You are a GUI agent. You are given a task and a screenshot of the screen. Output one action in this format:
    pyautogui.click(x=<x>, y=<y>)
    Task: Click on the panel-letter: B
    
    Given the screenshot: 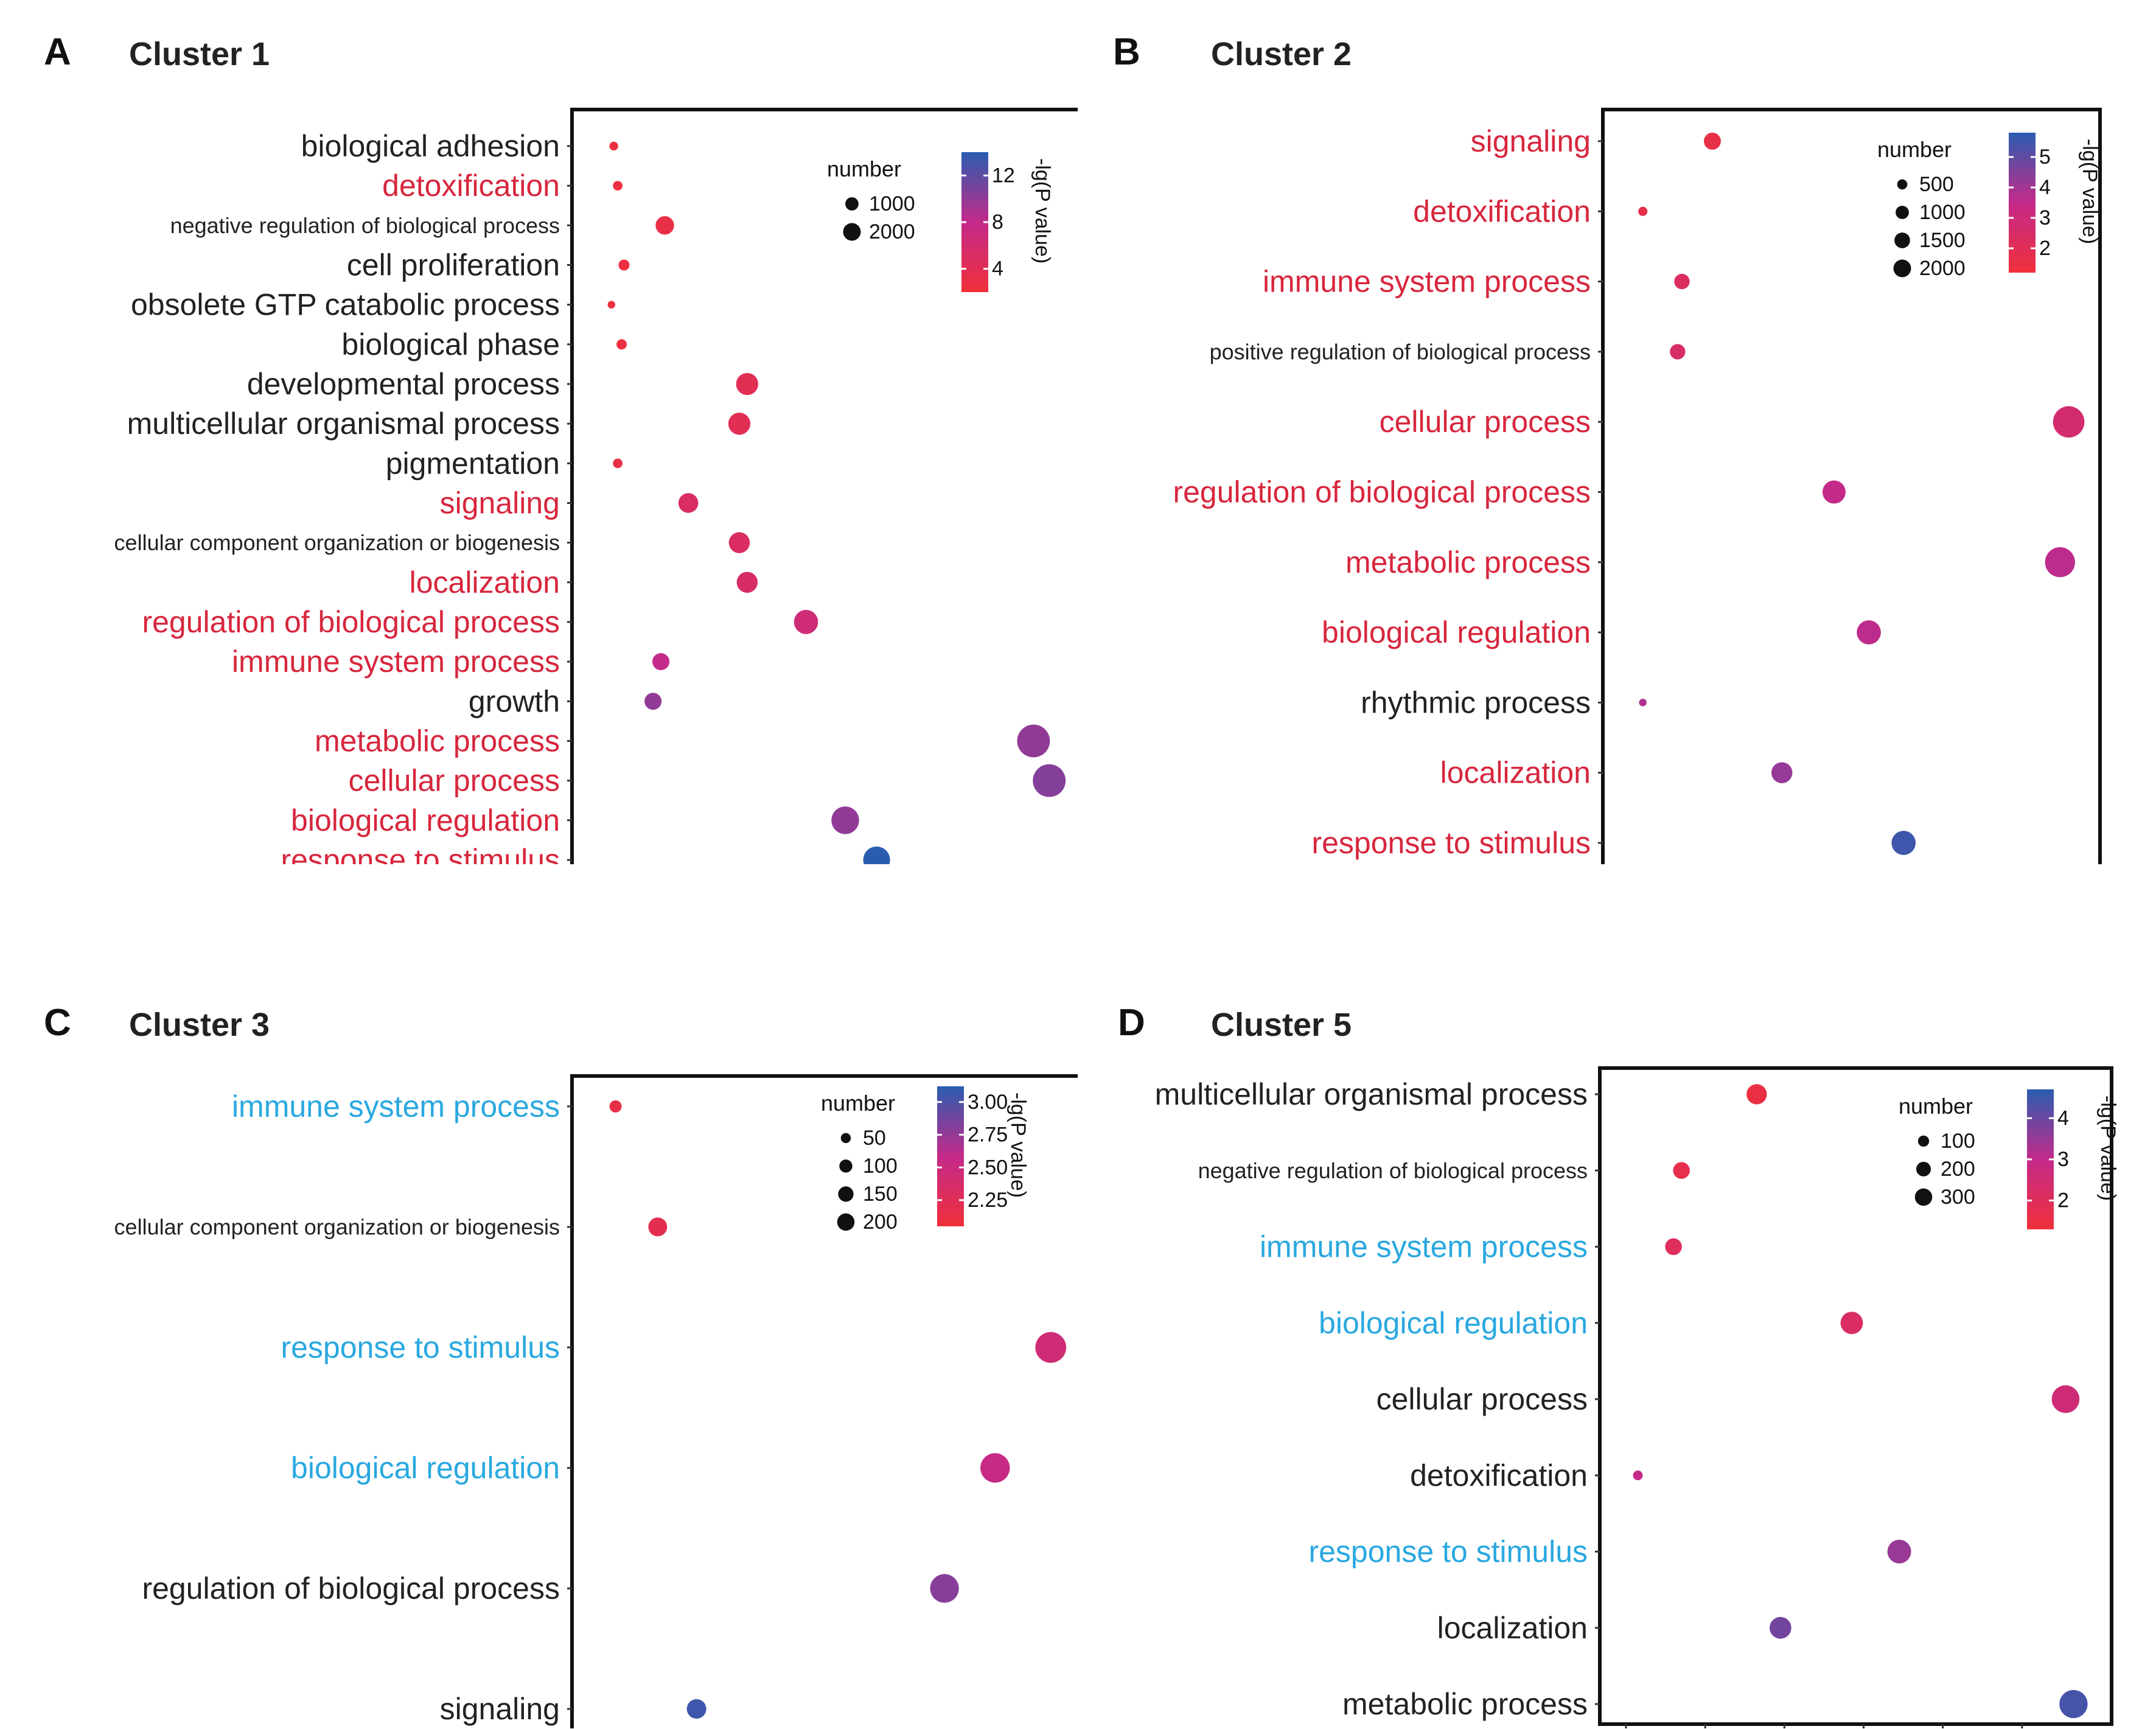 What is the action you would take?
    pyautogui.click(x=1127, y=52)
    